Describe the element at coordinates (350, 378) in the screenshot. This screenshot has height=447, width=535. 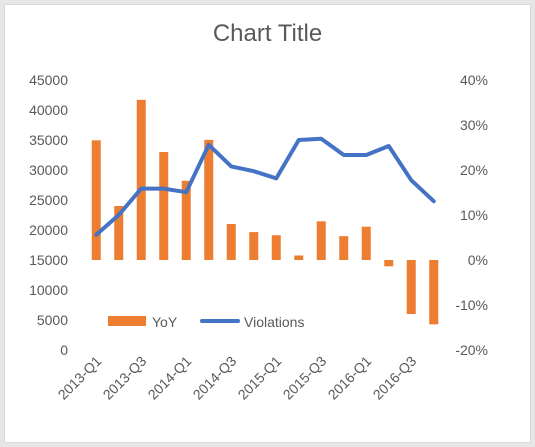
I see `category-tick-label: 2016-Q1` at that location.